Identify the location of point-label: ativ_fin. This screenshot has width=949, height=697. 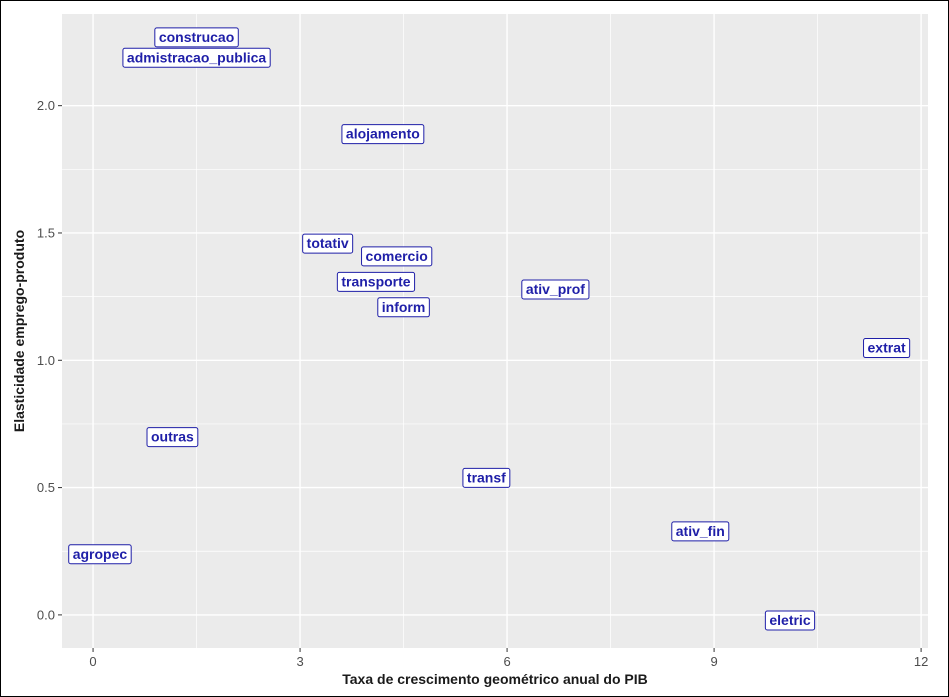
(700, 531).